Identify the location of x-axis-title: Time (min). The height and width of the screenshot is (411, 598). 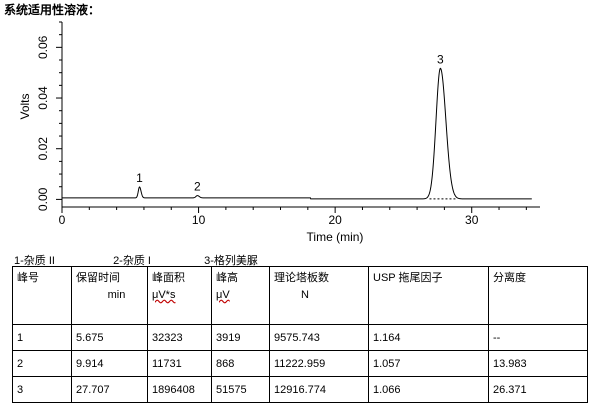
(335, 237).